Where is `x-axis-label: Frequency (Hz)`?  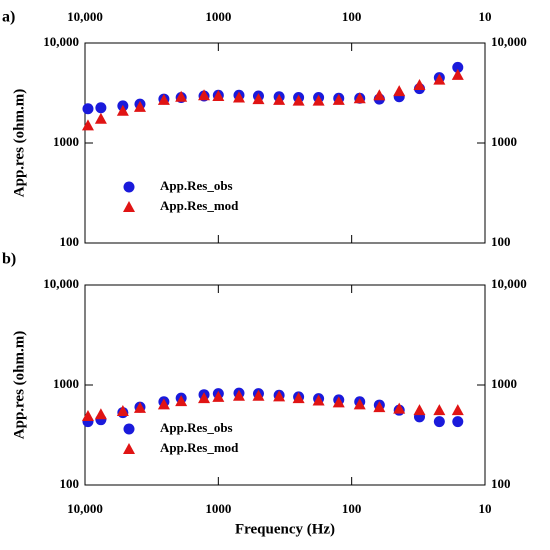
x-axis-label: Frequency (Hz) is located at coordinates (285, 529).